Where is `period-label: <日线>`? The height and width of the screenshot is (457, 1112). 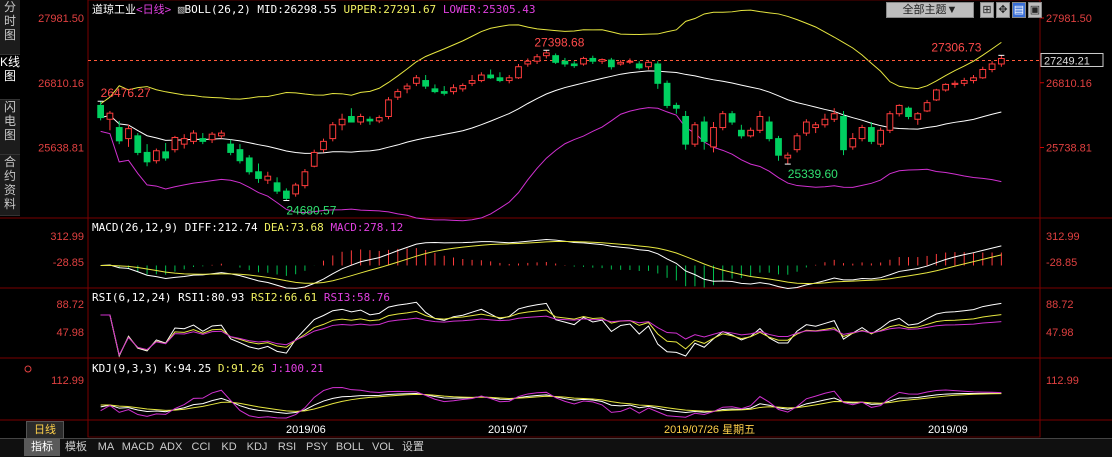
period-label: <日线> is located at coordinates (154, 9).